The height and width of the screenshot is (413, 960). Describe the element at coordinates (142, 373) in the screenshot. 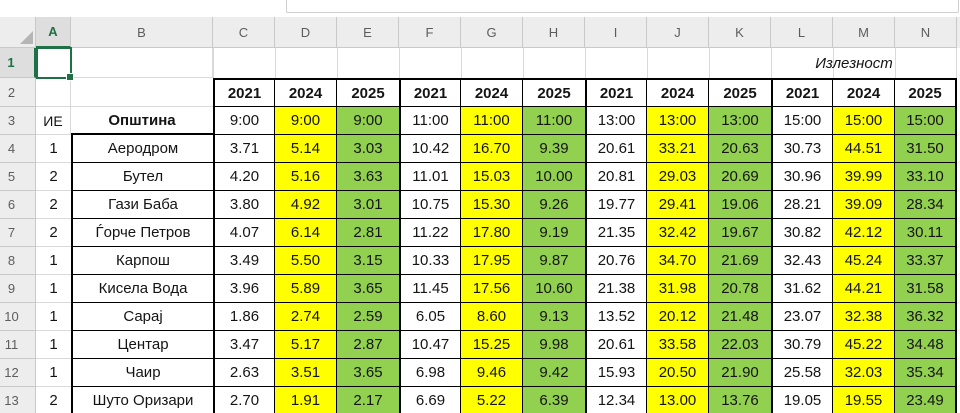

I see `cell-B12: Чаир` at that location.